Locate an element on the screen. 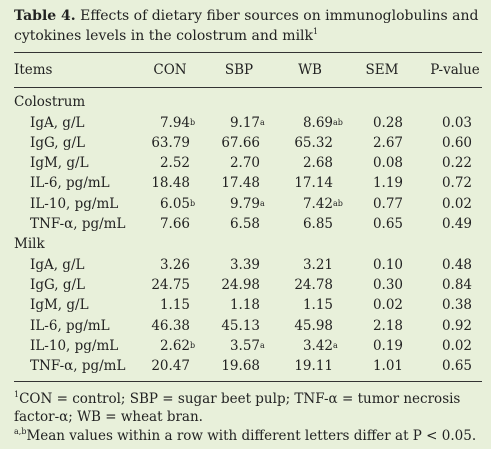  cell-value: 2.52 is located at coordinates (174, 163).